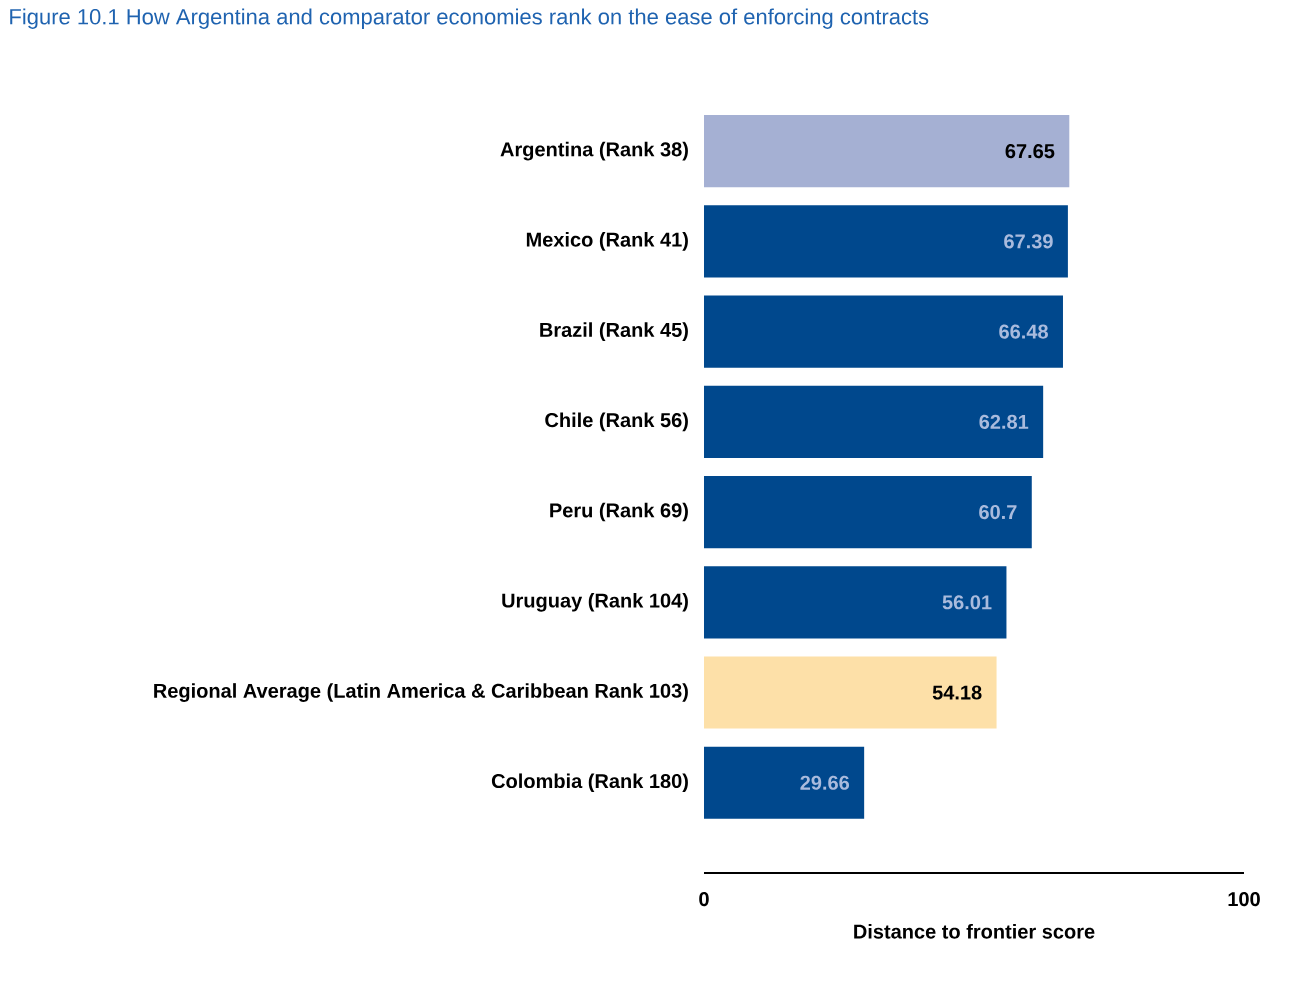 The width and height of the screenshot is (1298, 1001). I want to click on data-label: 29.66, so click(825, 782).